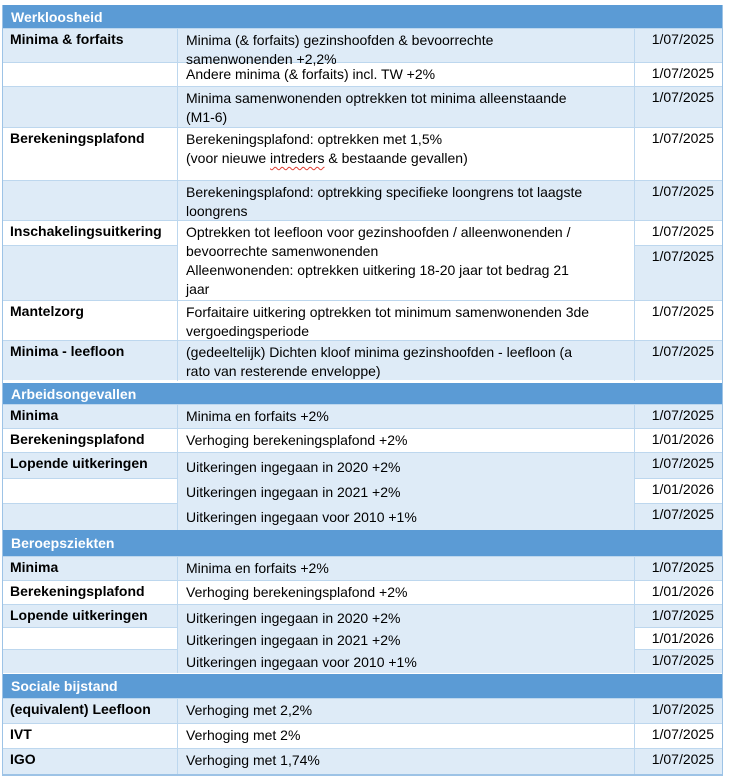 This screenshot has width=730, height=777. Describe the element at coordinates (362, 393) in the screenshot. I see `section-header-arbeidsongevallen: Arbeidsongevallen` at that location.